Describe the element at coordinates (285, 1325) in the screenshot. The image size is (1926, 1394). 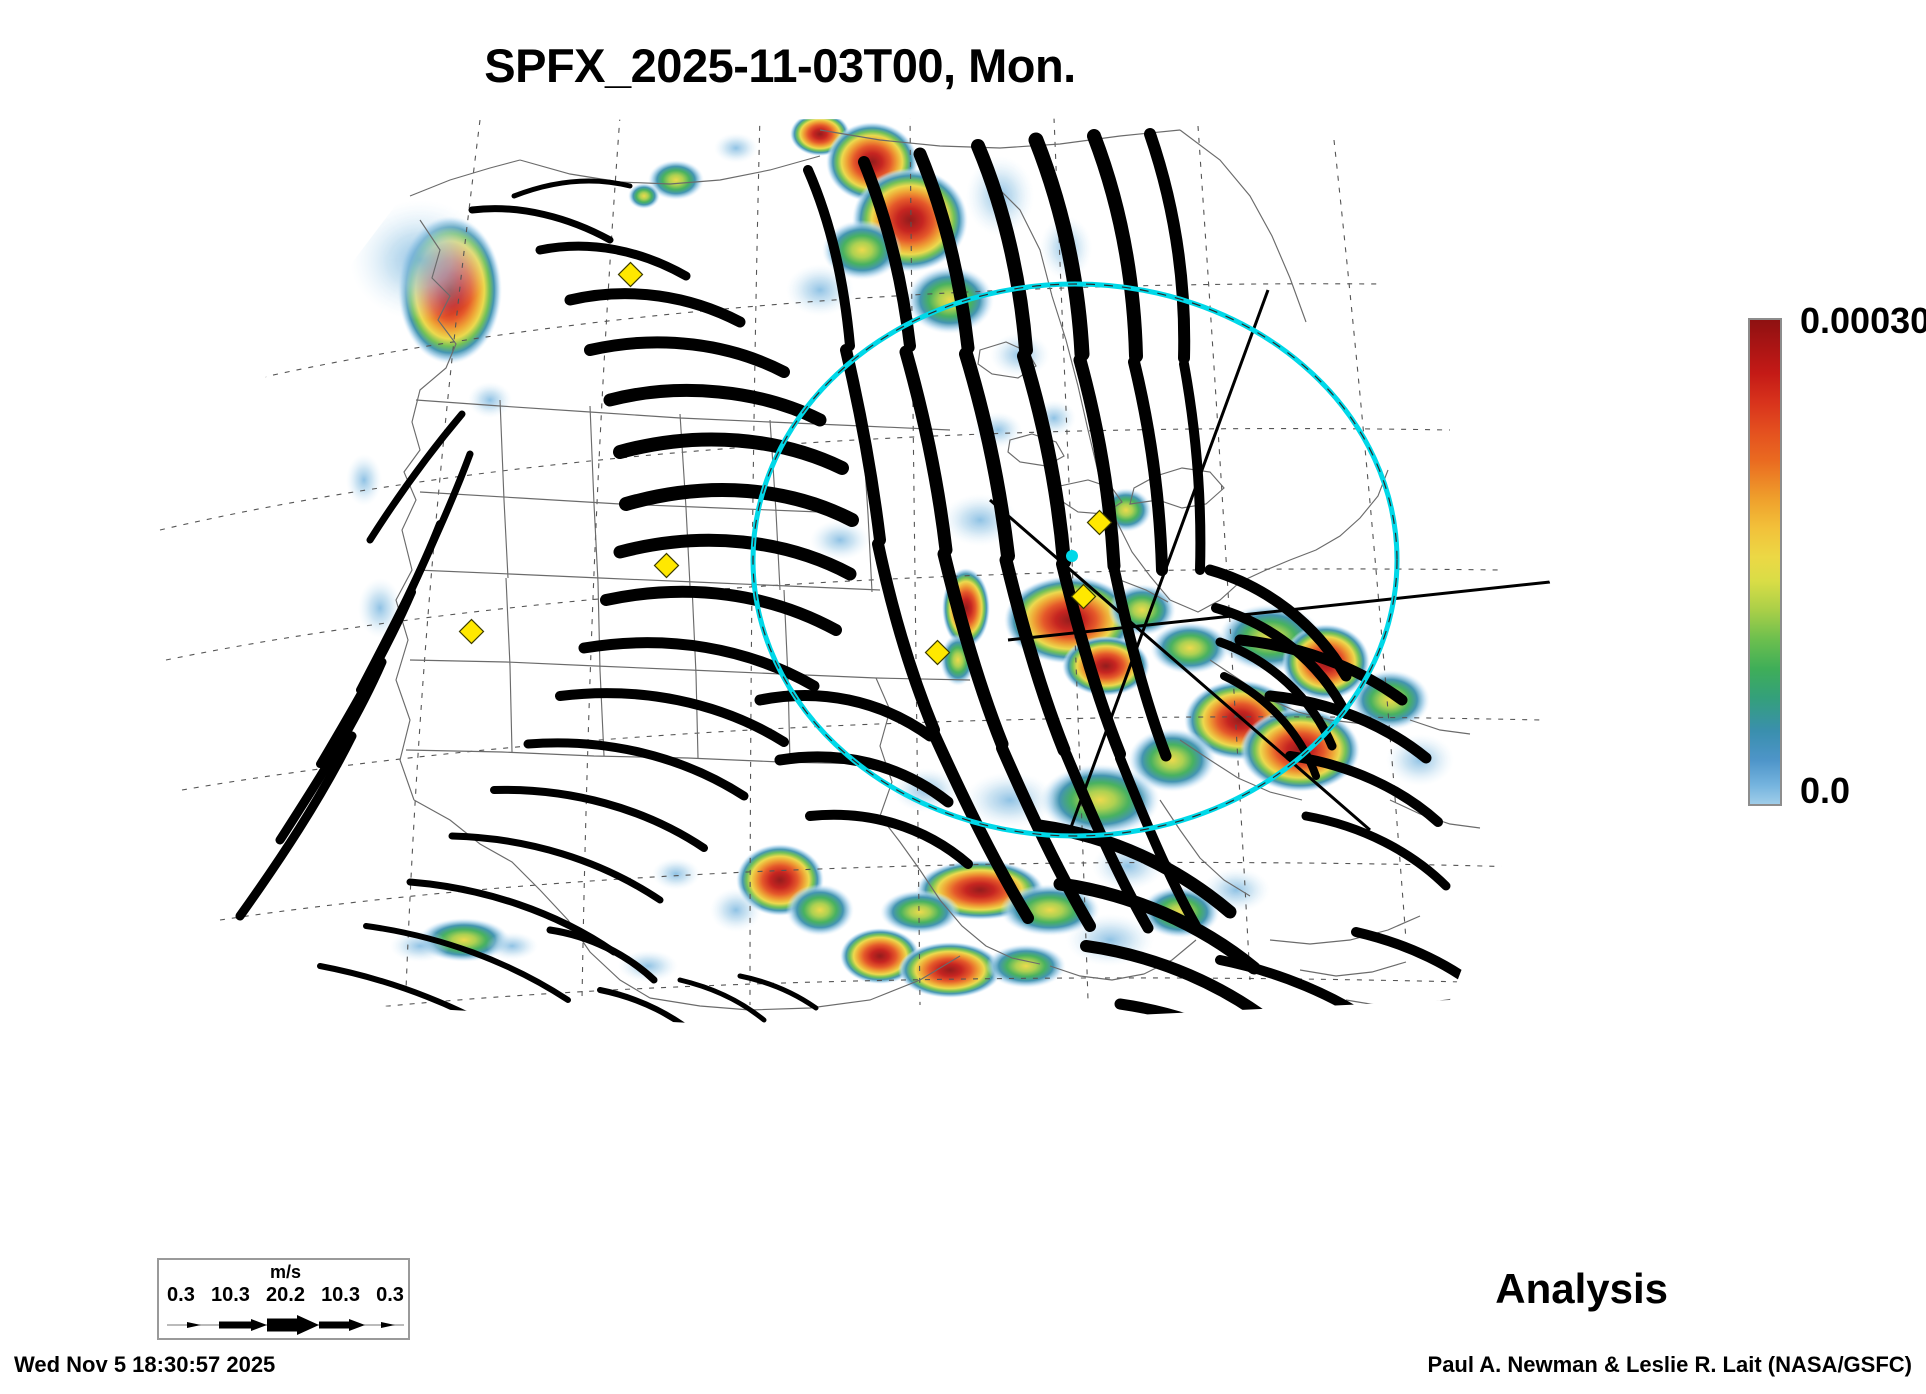
I see `legend-arrow-scale` at that location.